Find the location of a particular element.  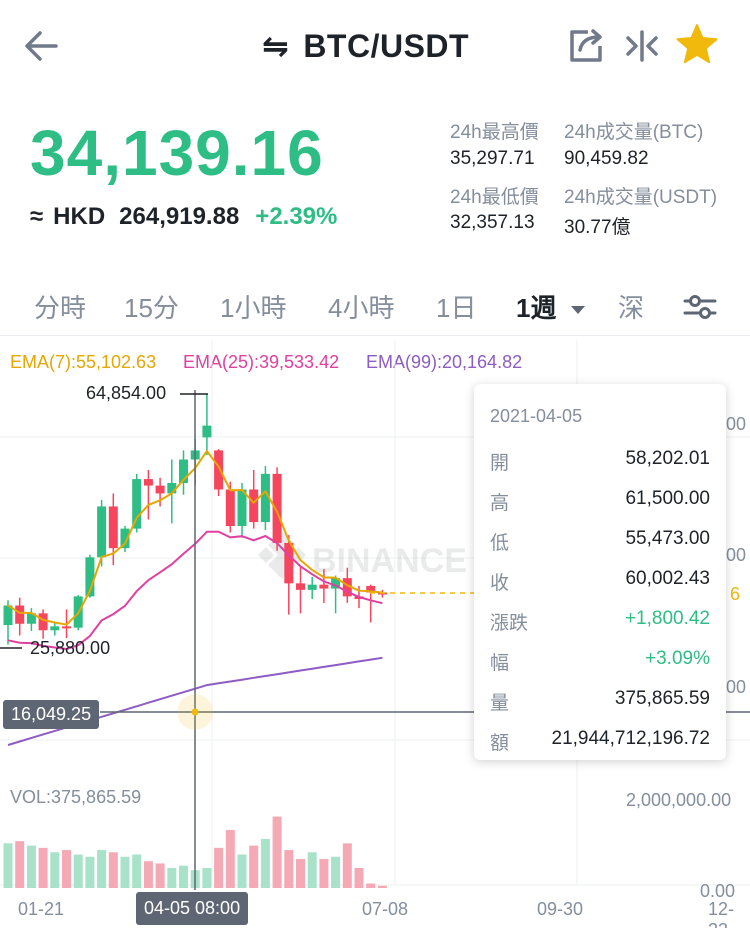

x-label-2: 07-08 is located at coordinates (385, 909).